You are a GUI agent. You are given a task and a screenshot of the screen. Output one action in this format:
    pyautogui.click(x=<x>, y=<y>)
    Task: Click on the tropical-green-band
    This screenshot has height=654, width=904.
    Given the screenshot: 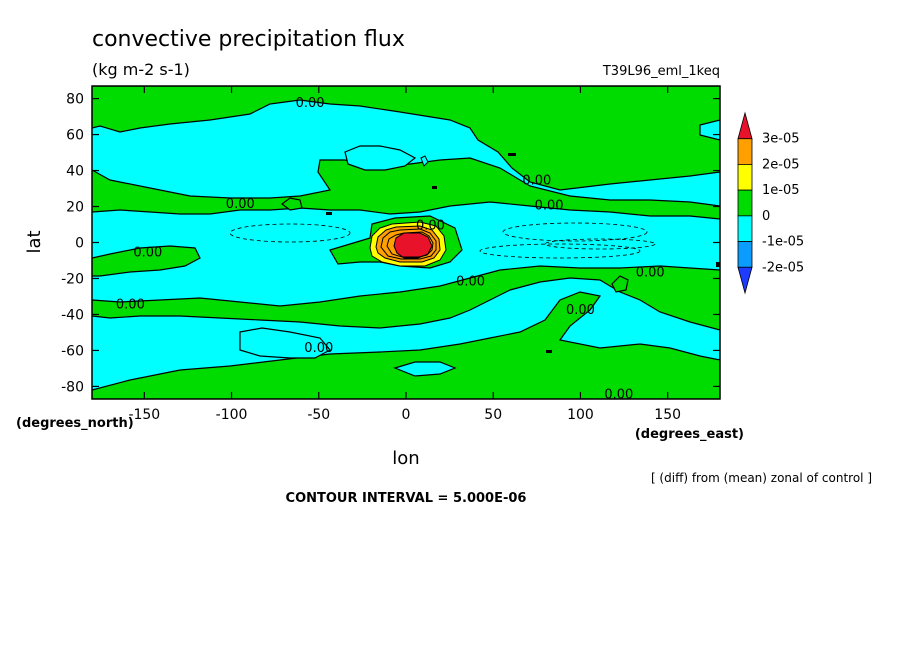 What is the action you would take?
    pyautogui.click(x=146, y=261)
    